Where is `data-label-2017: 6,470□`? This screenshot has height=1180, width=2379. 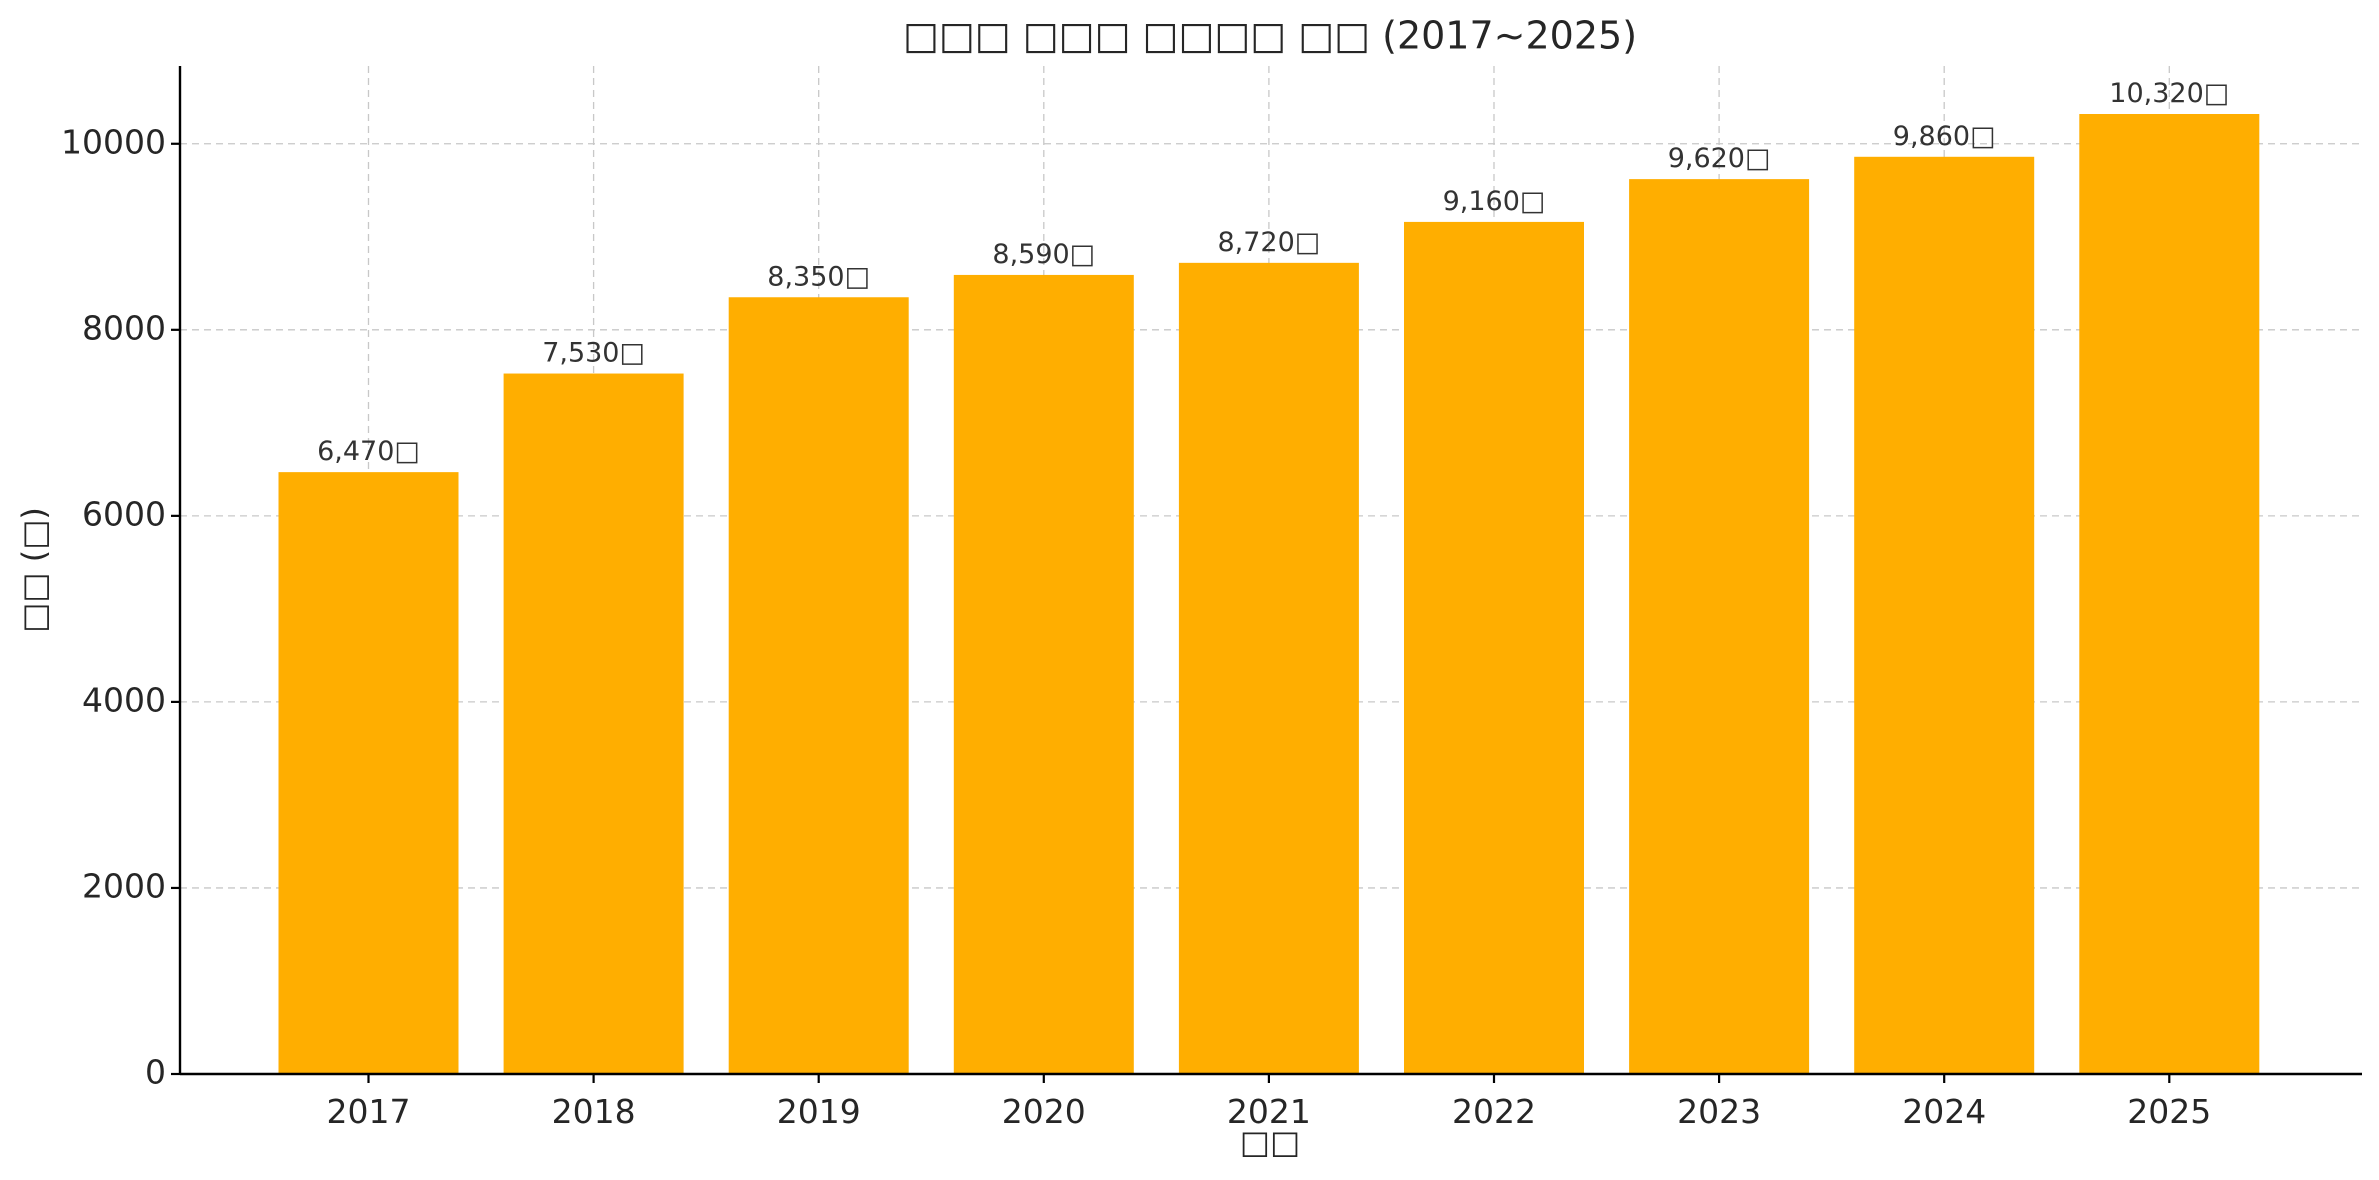
data-label-2017: 6,470□ is located at coordinates (368, 451).